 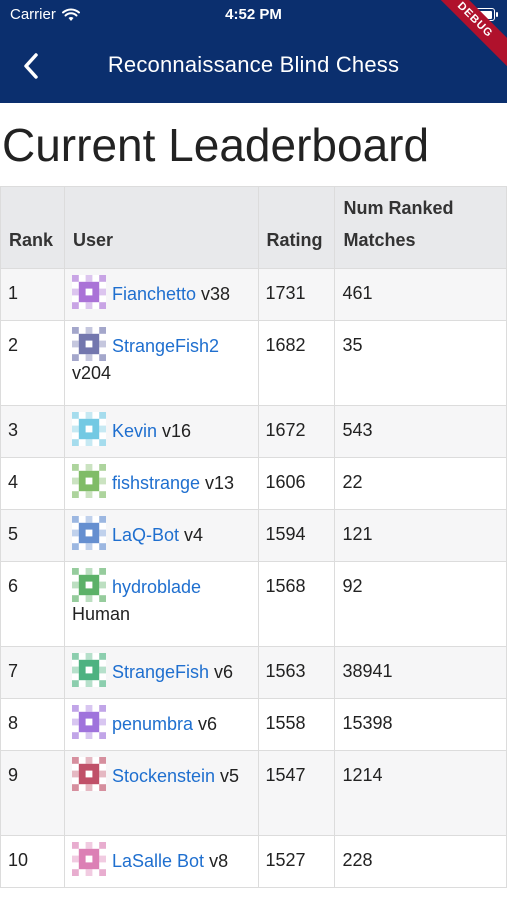 I want to click on user-link: StrangeFish, so click(x=160, y=671).